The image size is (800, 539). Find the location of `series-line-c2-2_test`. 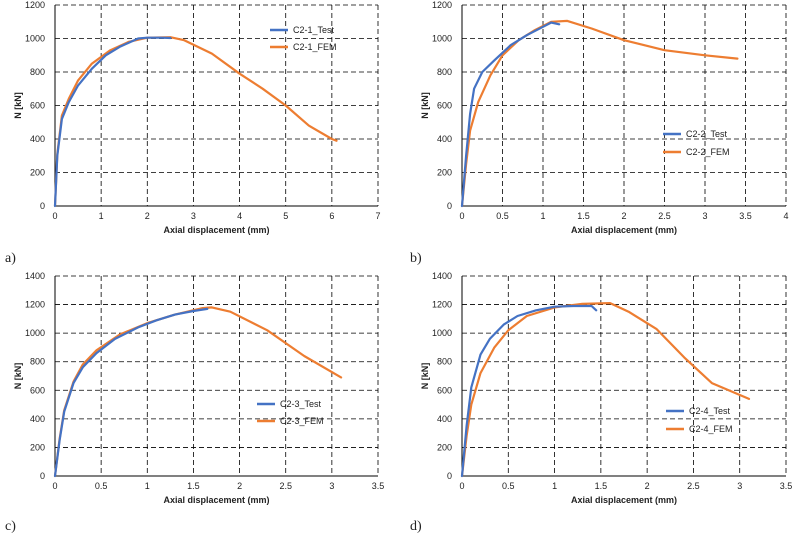

series-line-c2-2_test is located at coordinates (510, 114).